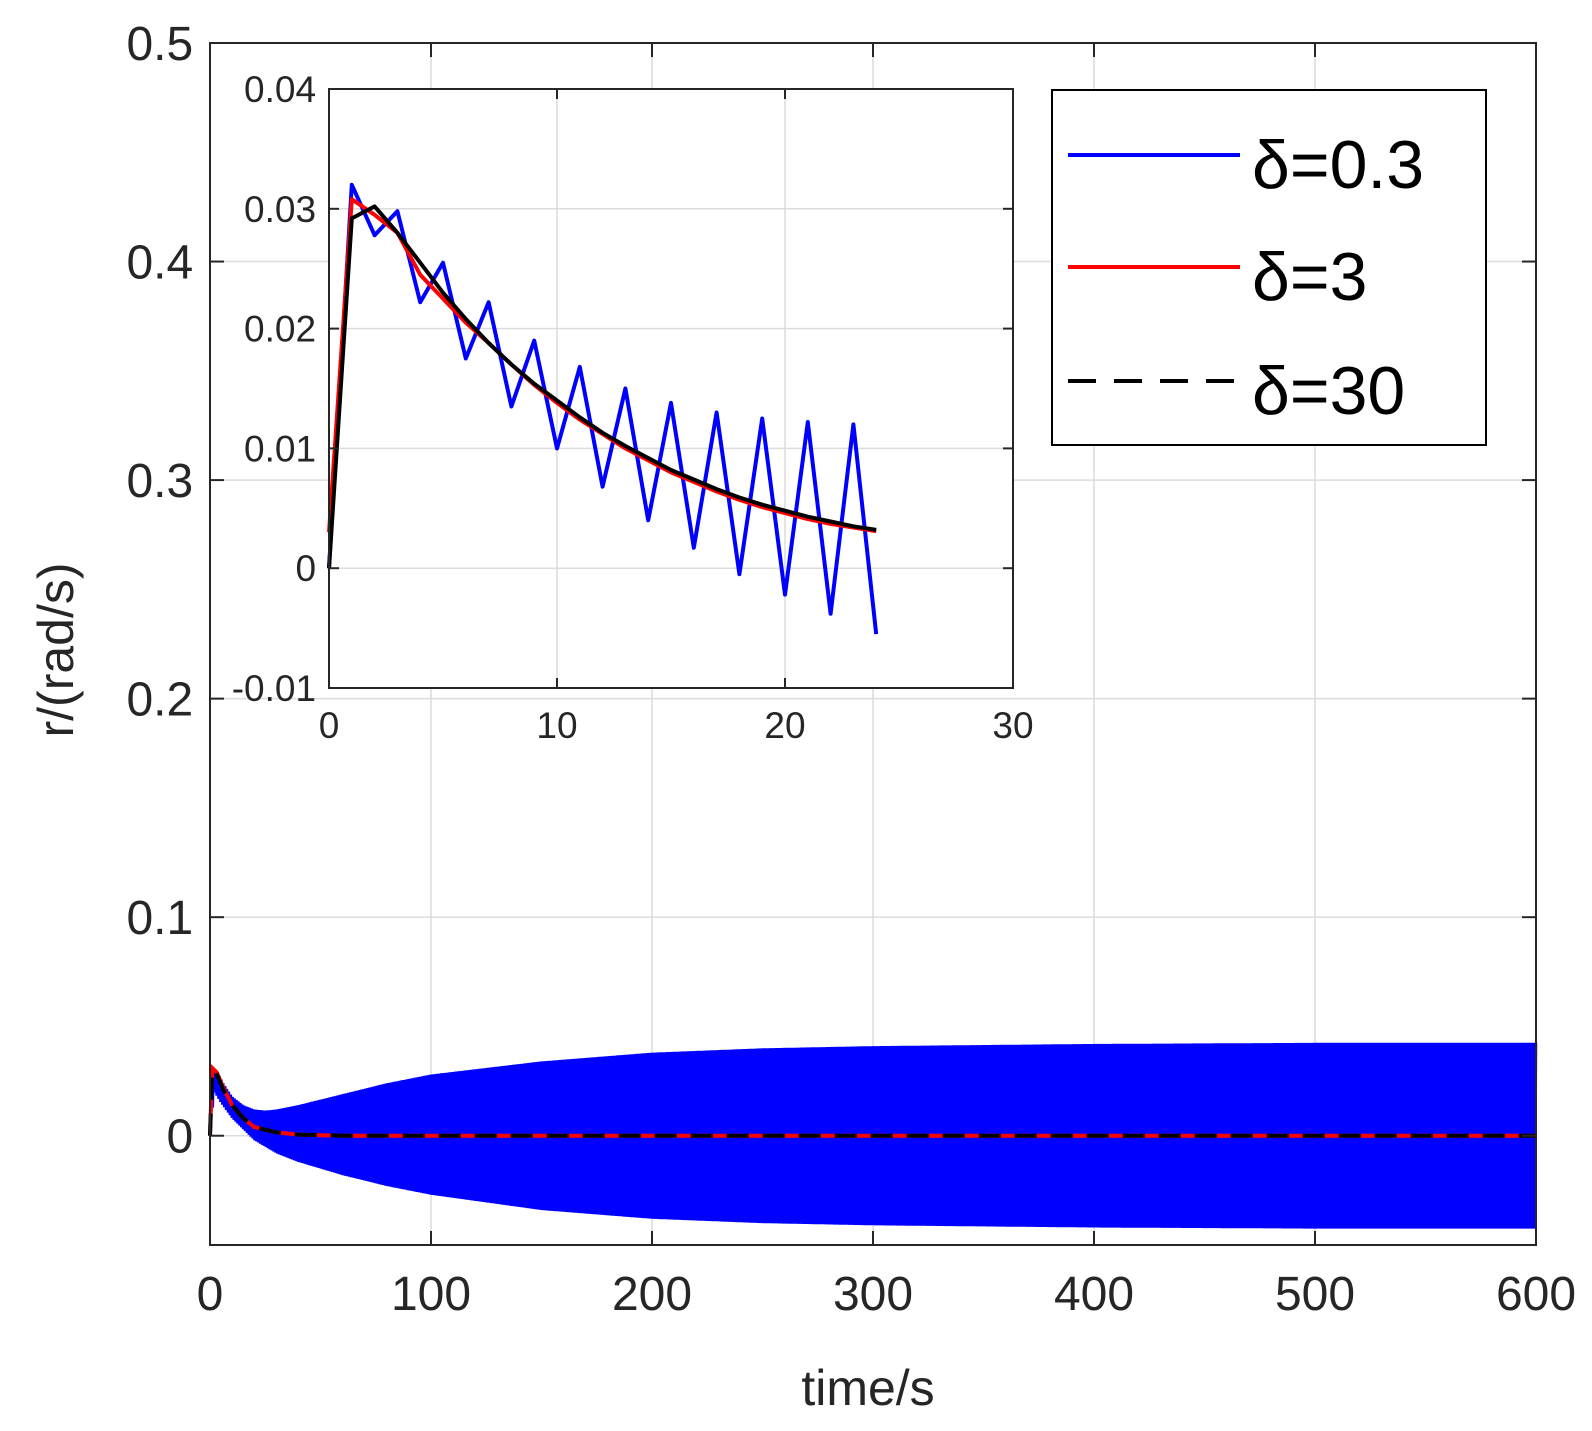 This screenshot has width=1592, height=1431. I want to click on main-y-tick-label: 0, so click(179, 1137).